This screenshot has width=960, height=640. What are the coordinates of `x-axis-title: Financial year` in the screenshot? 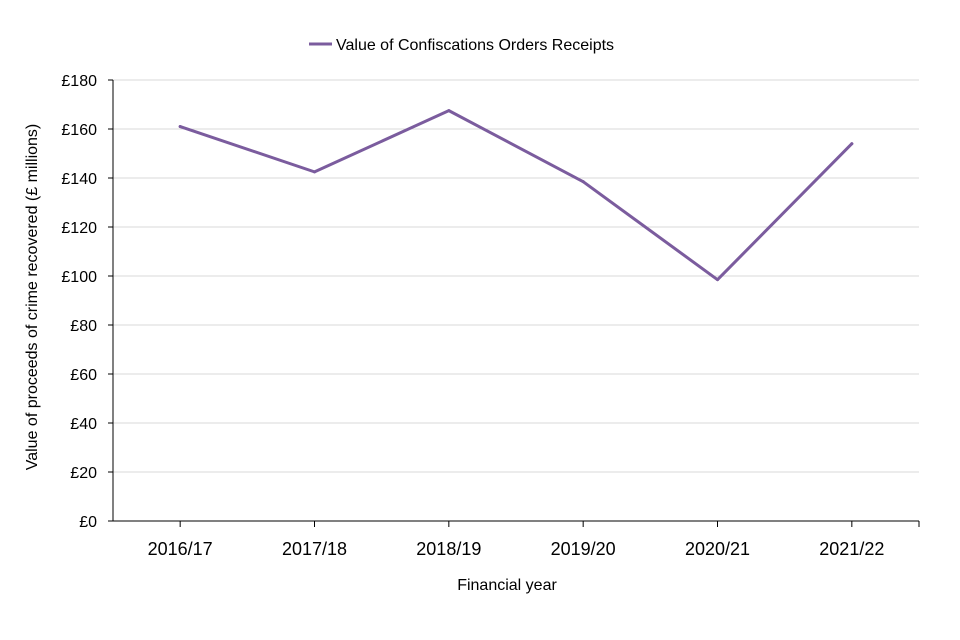 It's located at (507, 585).